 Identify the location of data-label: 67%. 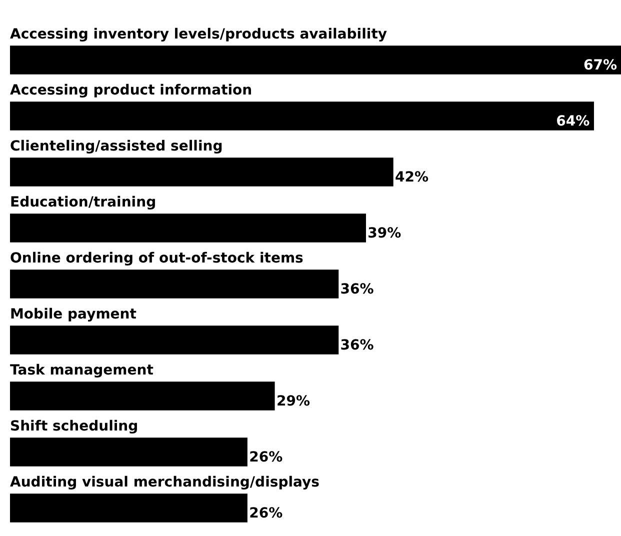
(600, 66).